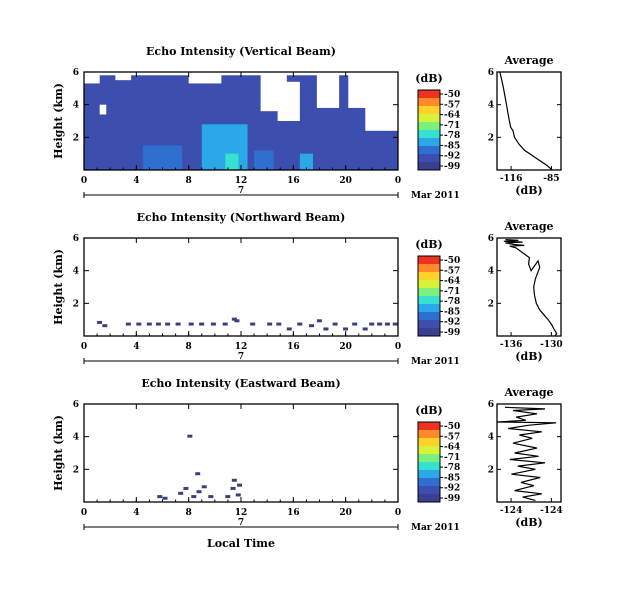 This screenshot has height=598, width=618. I want to click on x-tick-label: -130, so click(551, 345).